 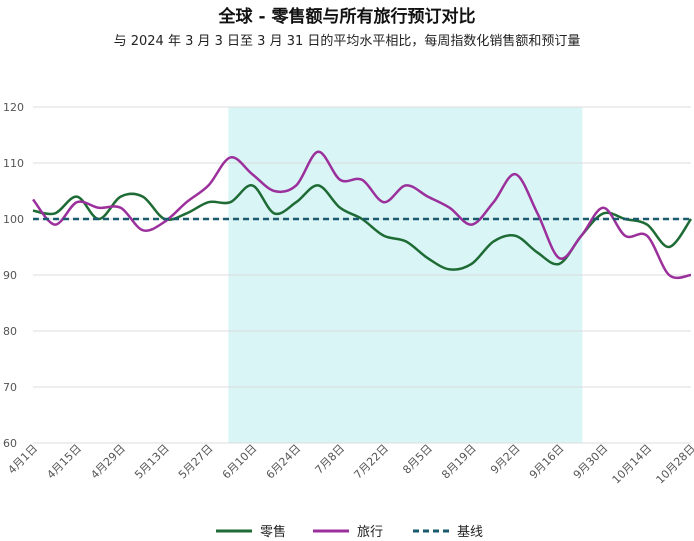 I want to click on y-tick-label: 80, so click(x=10, y=331).